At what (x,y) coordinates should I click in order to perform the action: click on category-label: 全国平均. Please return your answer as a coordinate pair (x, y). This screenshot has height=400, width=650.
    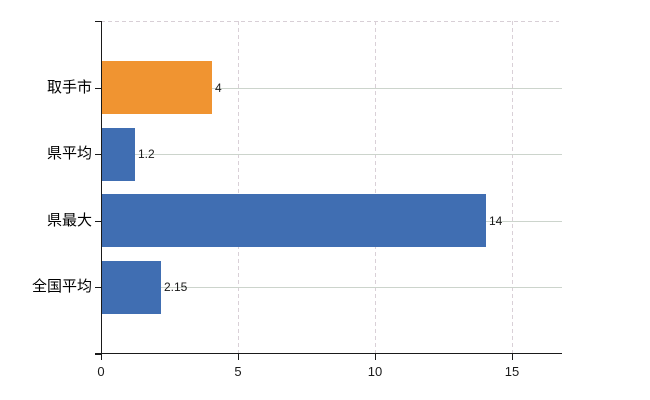
    Looking at the image, I should click on (61, 286).